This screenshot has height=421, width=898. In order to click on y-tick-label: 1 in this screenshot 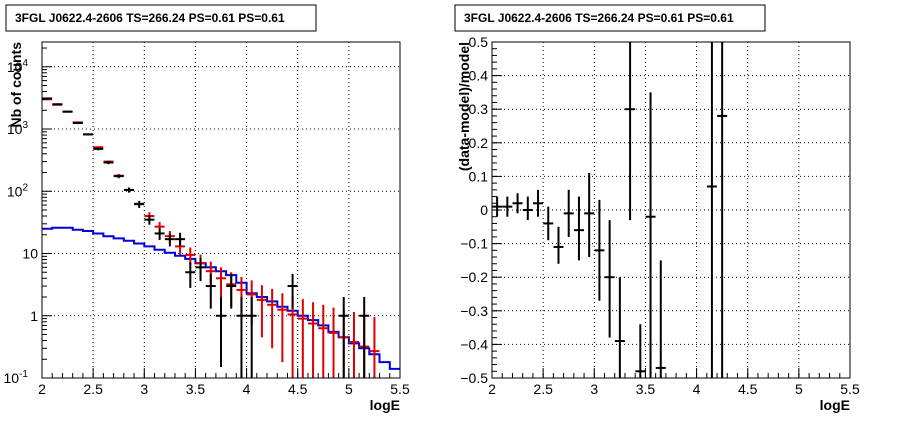, I will do `click(34, 316)`.